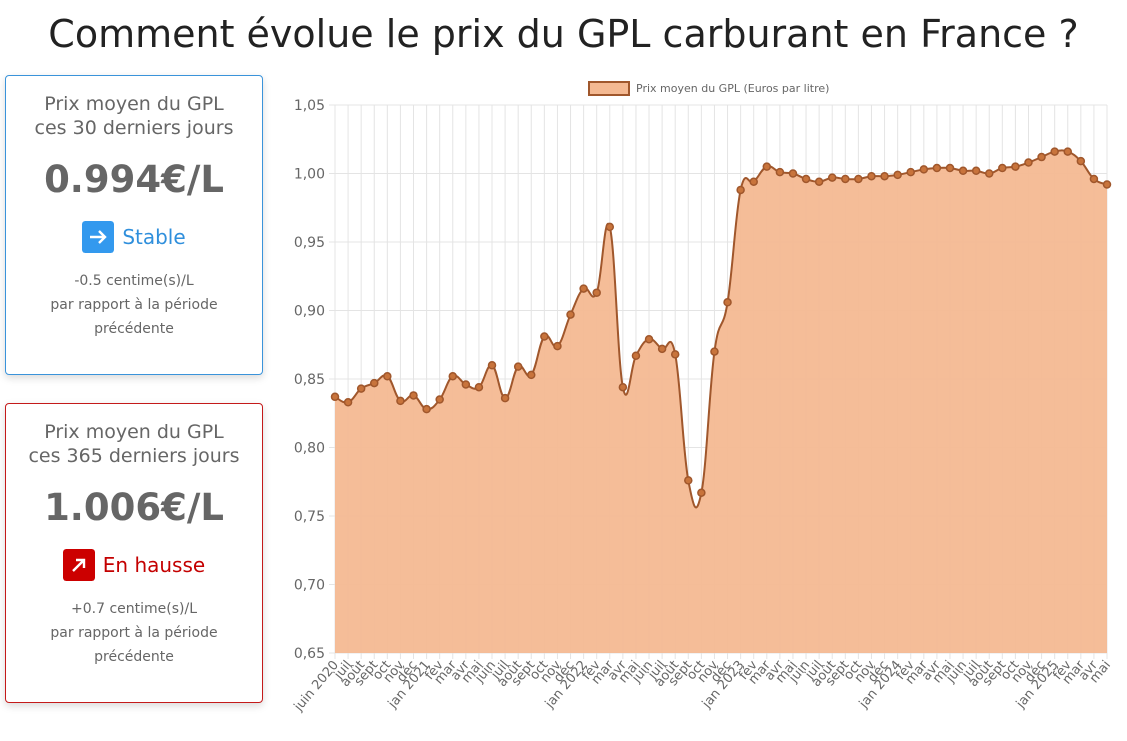  Describe the element at coordinates (98, 237) in the screenshot. I see `stable-icon` at that location.